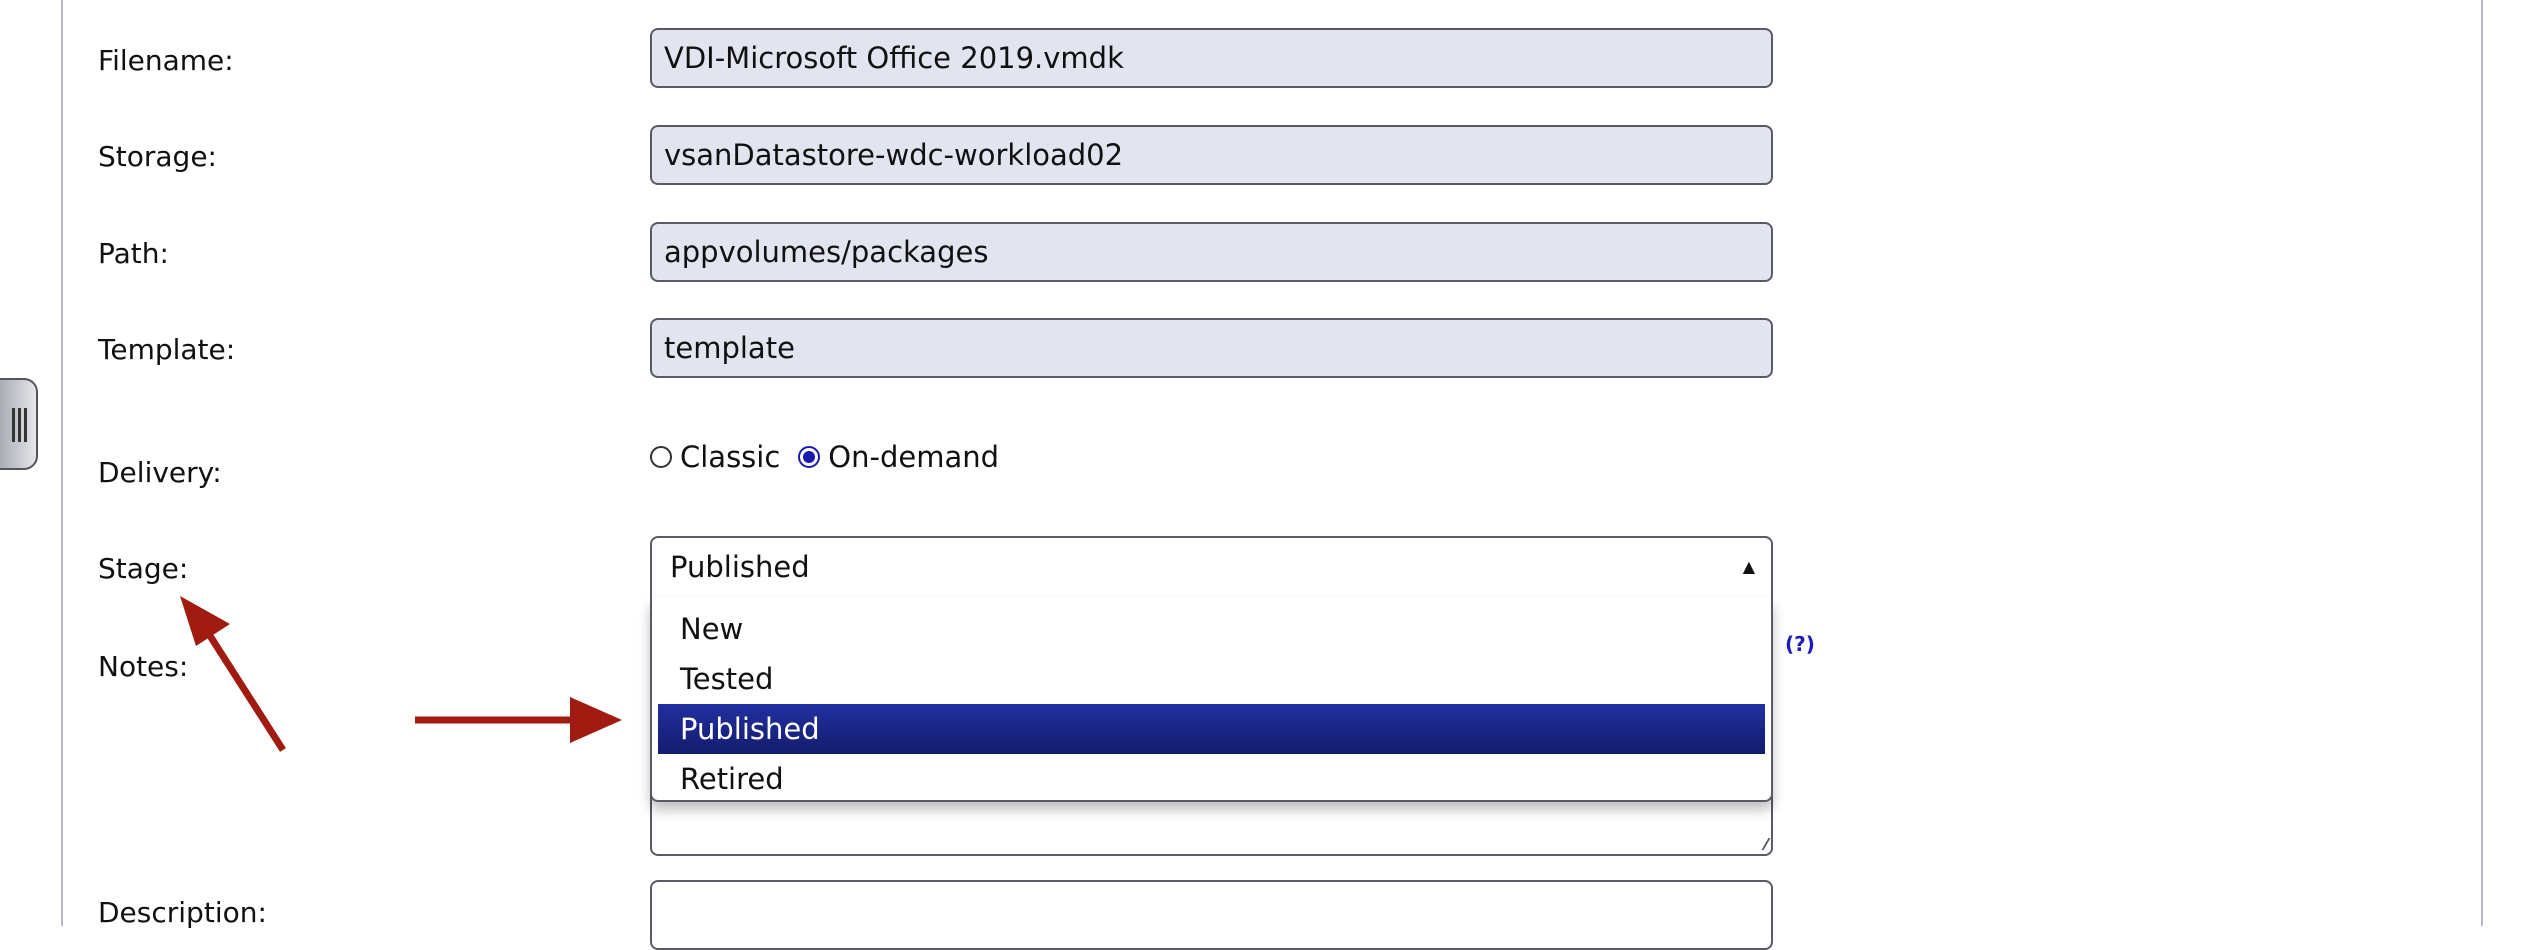 The height and width of the screenshot is (950, 2546). Describe the element at coordinates (1211, 155) in the screenshot. I see `storage-field: vsanDatastore-wdc-workload02` at that location.